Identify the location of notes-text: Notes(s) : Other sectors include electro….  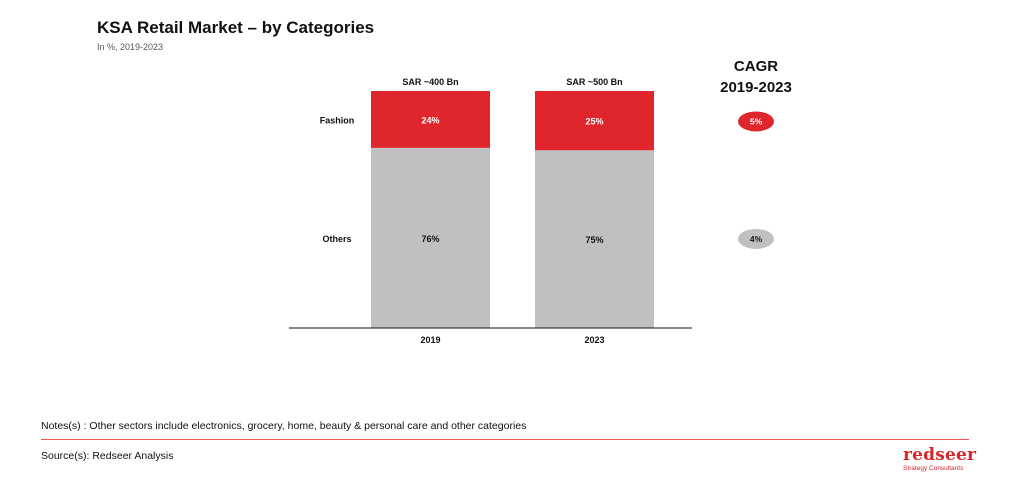
(284, 426).